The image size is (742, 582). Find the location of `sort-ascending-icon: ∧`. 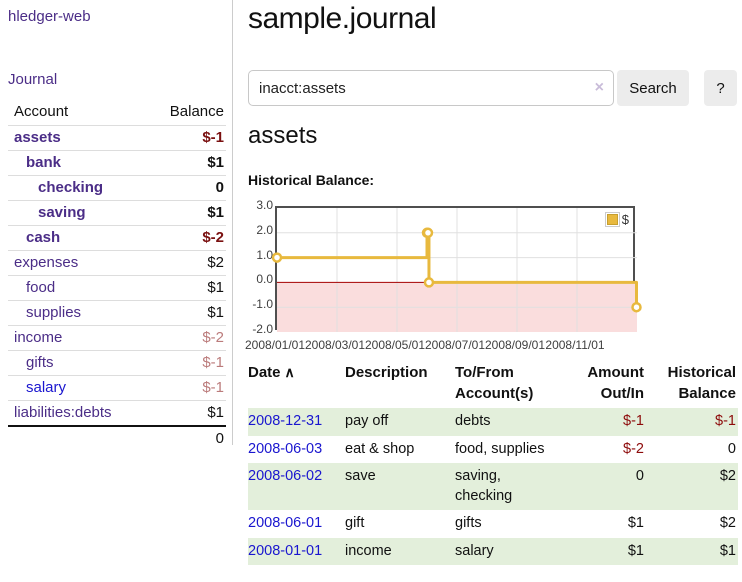

sort-ascending-icon: ∧ is located at coordinates (289, 372).